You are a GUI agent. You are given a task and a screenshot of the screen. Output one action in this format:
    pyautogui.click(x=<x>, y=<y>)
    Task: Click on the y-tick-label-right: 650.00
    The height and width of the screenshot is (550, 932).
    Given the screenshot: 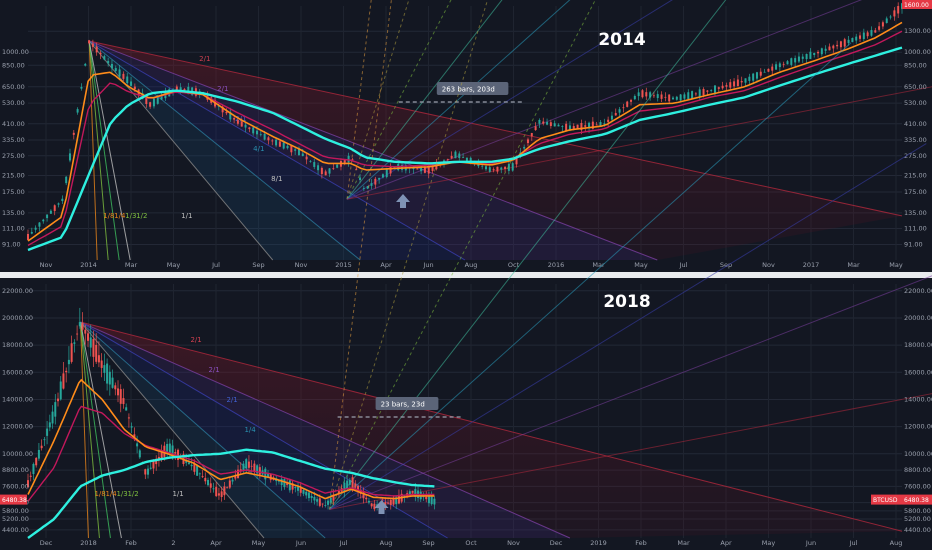 What is the action you would take?
    pyautogui.click(x=915, y=87)
    